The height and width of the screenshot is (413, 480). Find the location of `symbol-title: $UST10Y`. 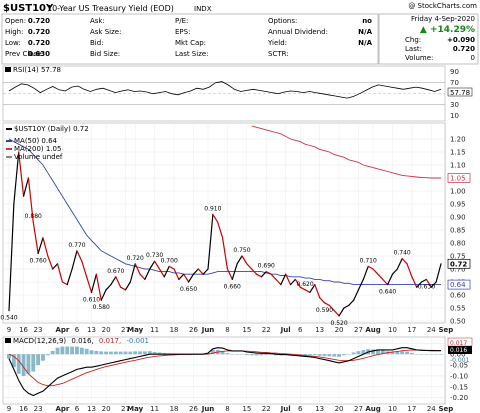

symbol-title: $UST10Y is located at coordinates (28, 8).